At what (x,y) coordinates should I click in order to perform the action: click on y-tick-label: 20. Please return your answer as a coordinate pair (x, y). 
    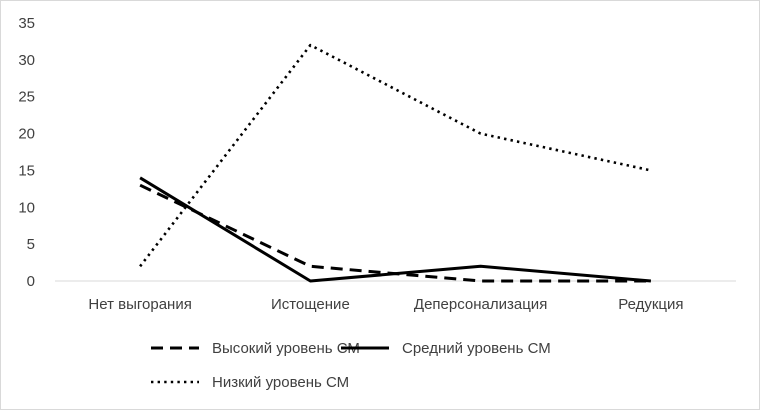
    Looking at the image, I should click on (26, 134).